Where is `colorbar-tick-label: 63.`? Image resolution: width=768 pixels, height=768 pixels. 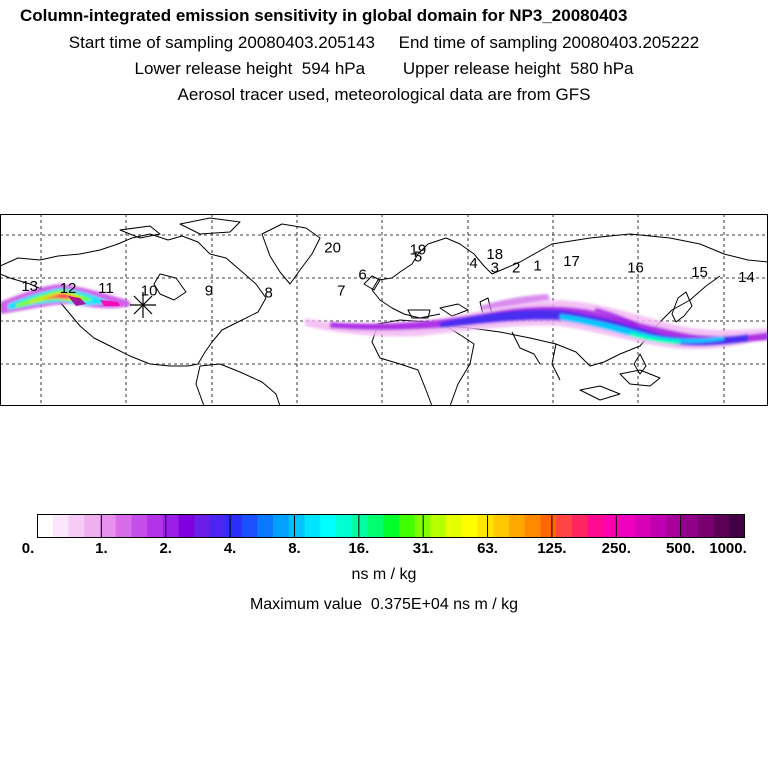 colorbar-tick-label: 63. is located at coordinates (487, 548).